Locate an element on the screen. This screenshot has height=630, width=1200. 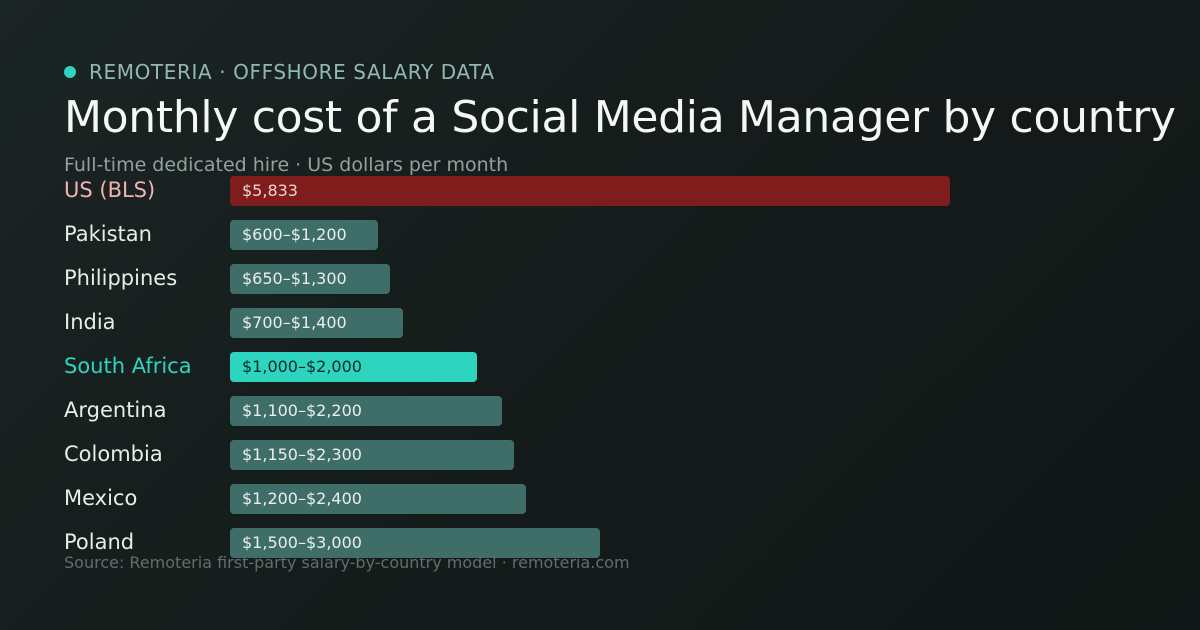
category-label: Poland is located at coordinates (99, 542).